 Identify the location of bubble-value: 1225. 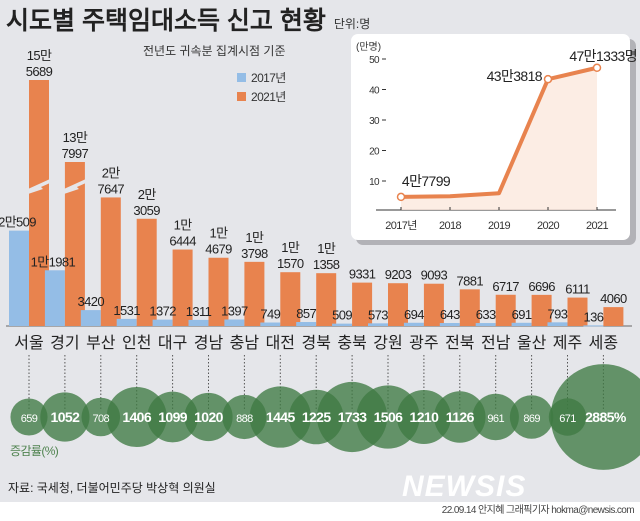
(317, 417).